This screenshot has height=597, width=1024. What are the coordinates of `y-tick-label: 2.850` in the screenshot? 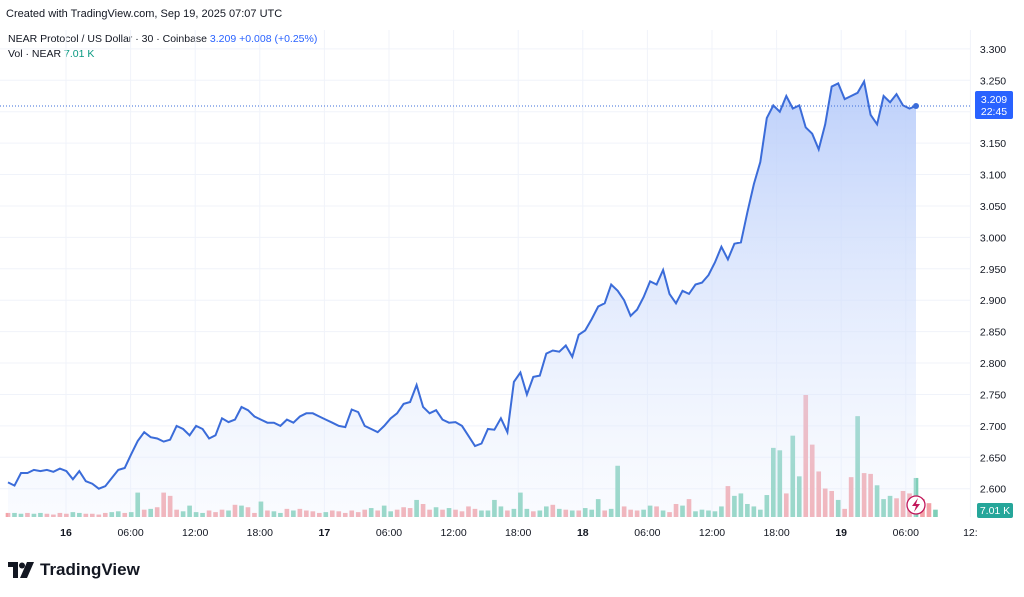 It's located at (993, 333).